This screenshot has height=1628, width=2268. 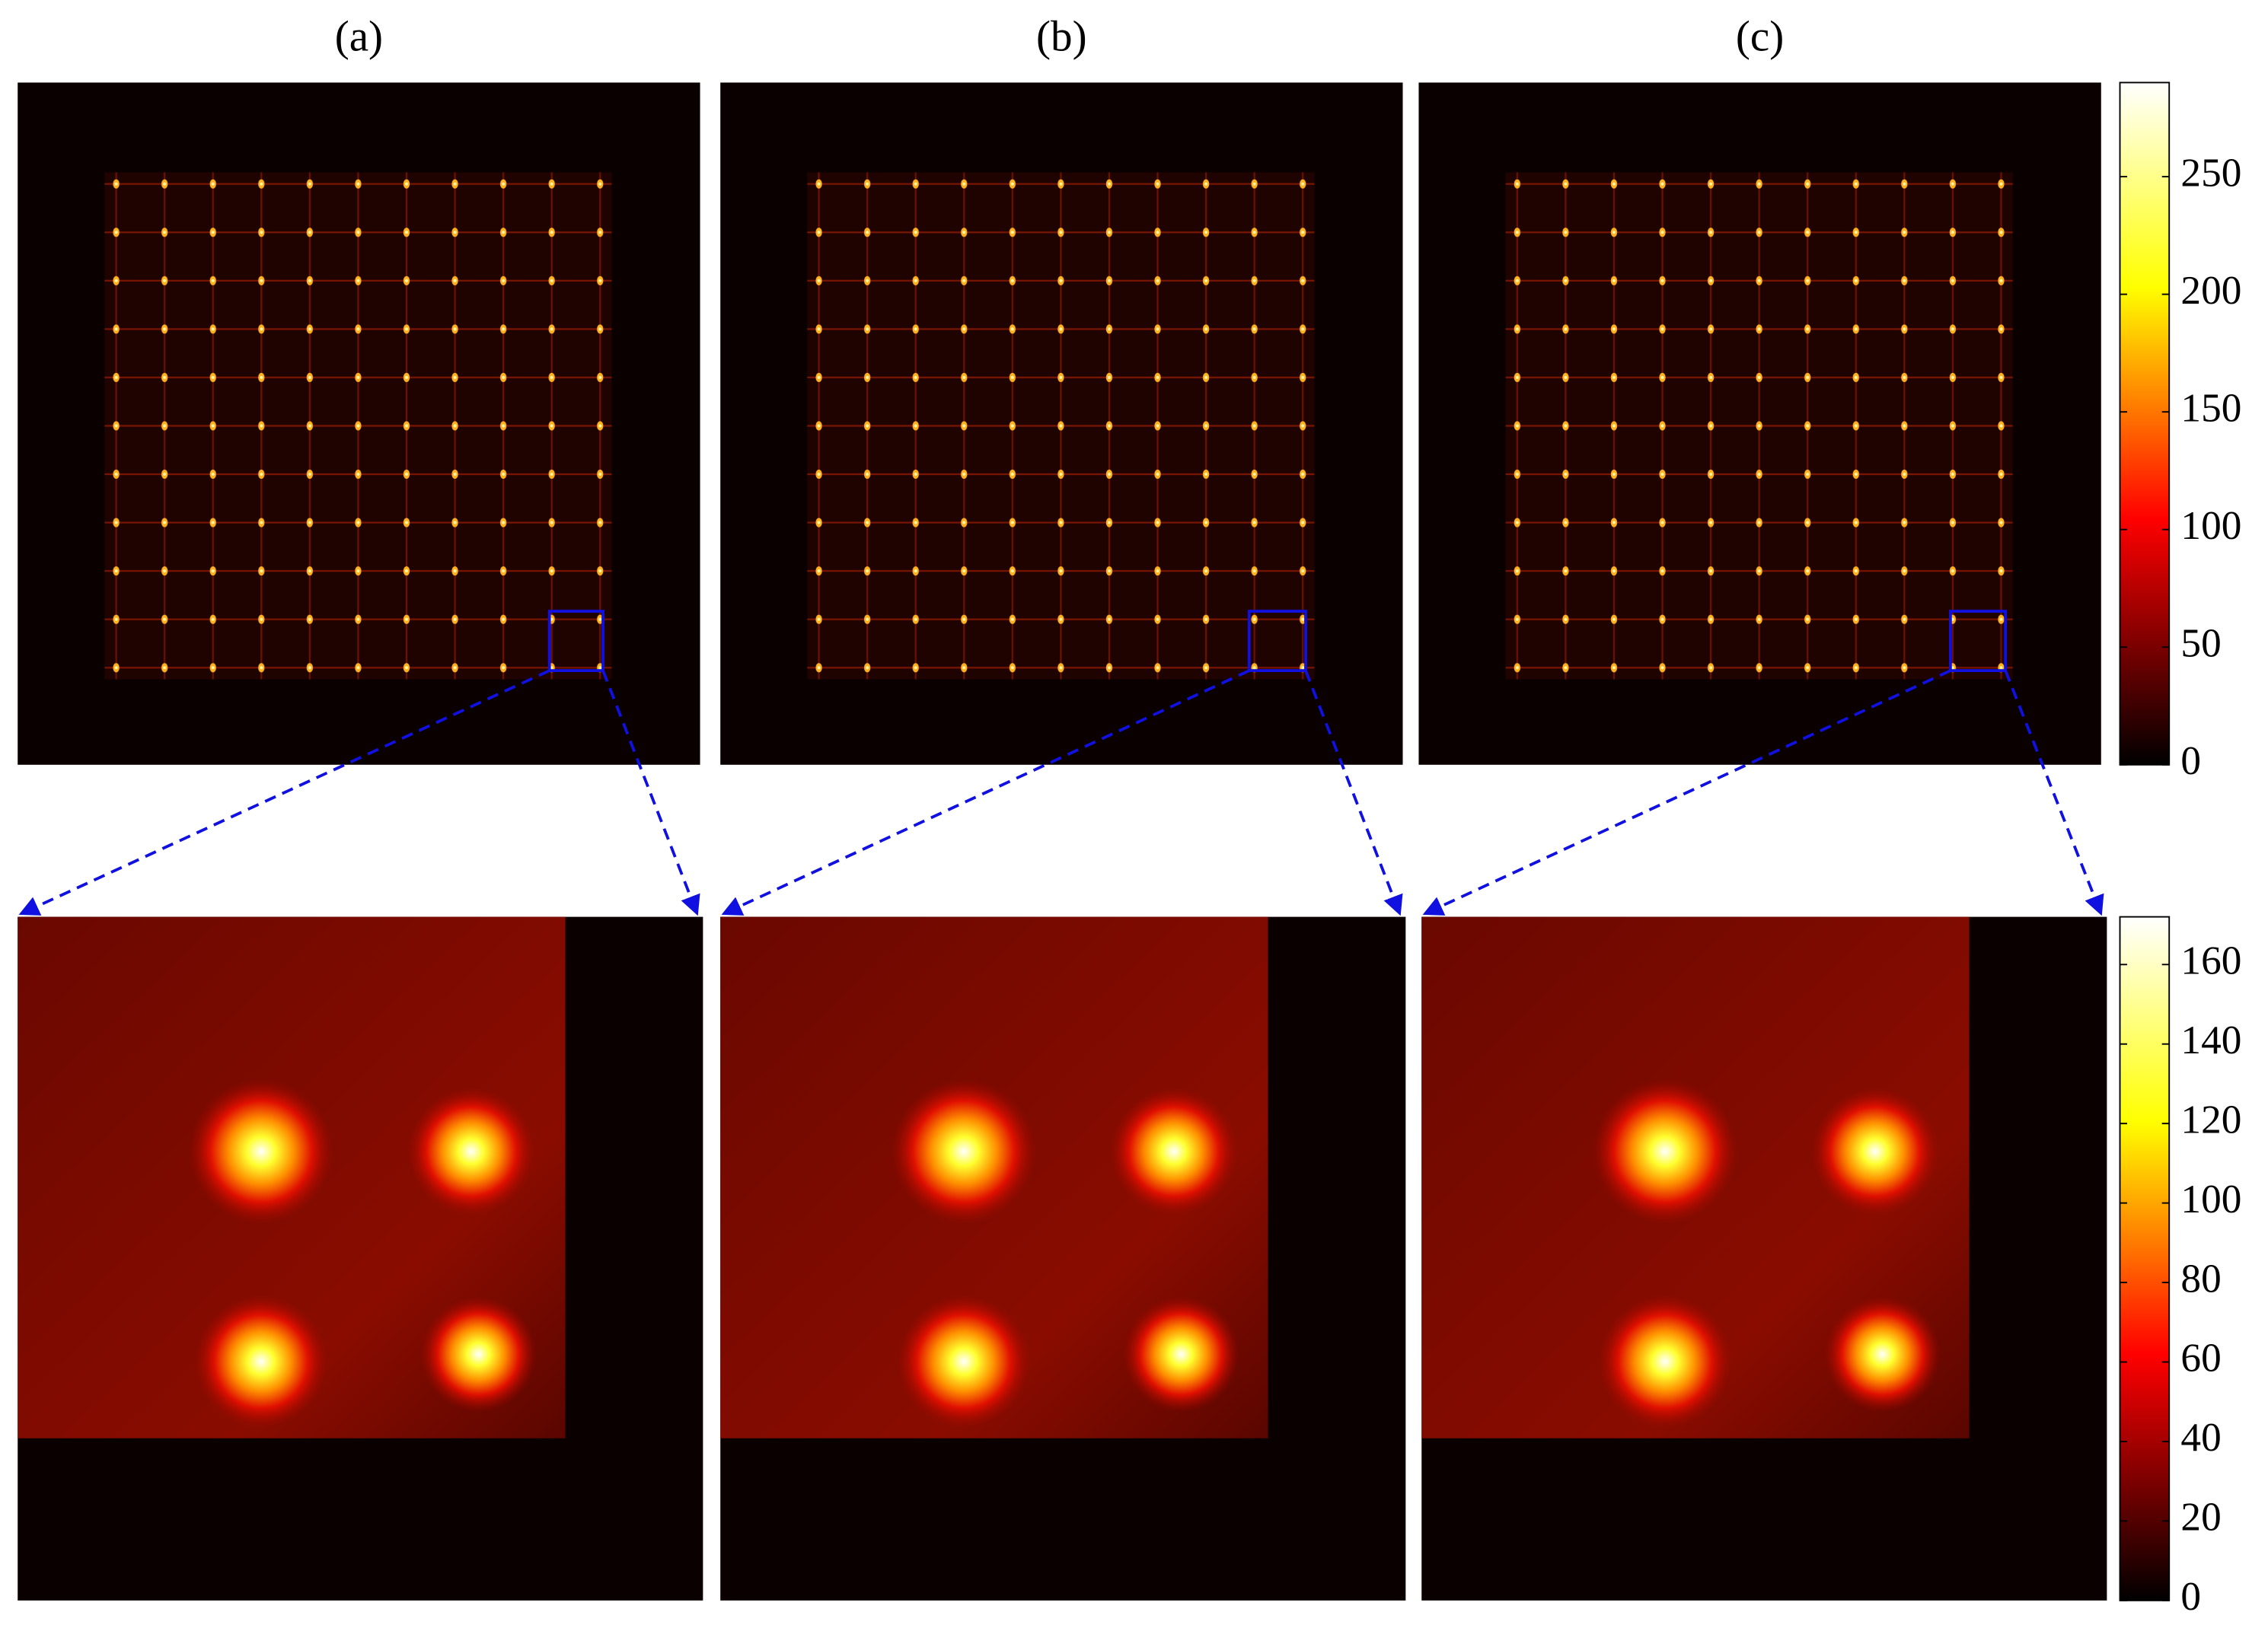 I want to click on colorbar-tick-label: 150, so click(x=2210, y=408).